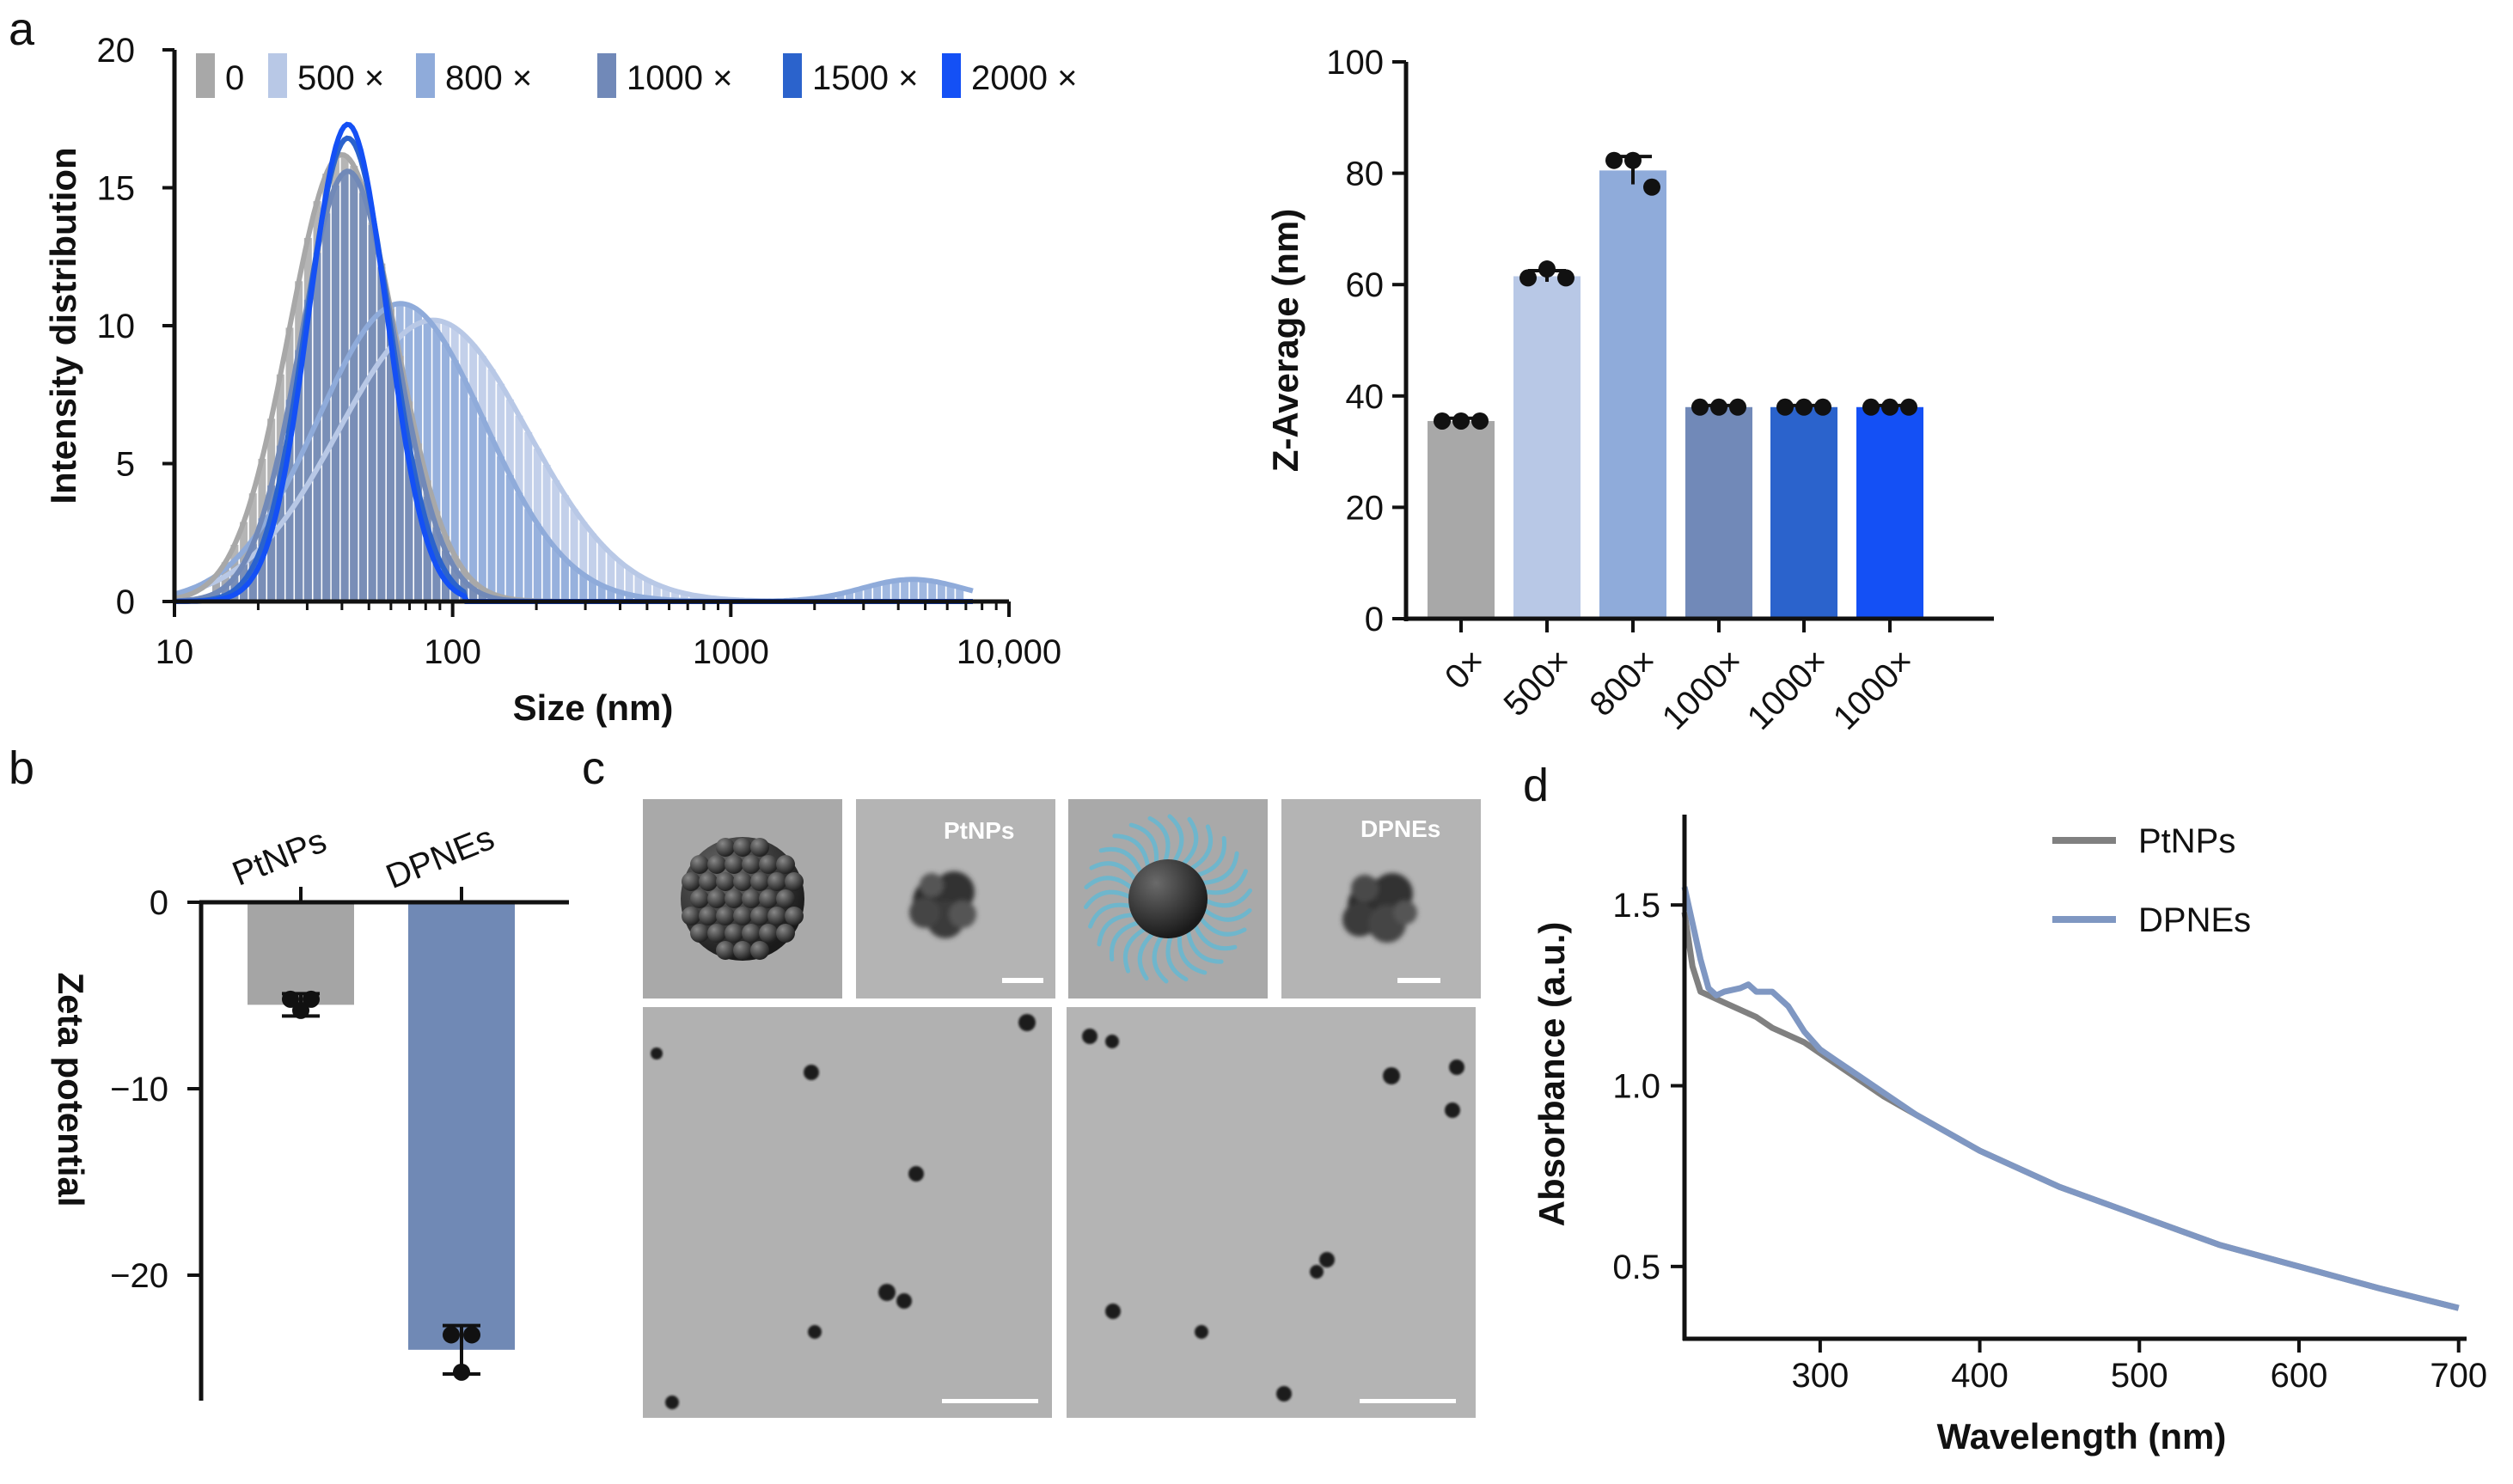 The width and height of the screenshot is (2513, 1484). Describe the element at coordinates (1062, 1109) in the screenshot. I see `tem-panel: PtNPs DPNEs` at that location.